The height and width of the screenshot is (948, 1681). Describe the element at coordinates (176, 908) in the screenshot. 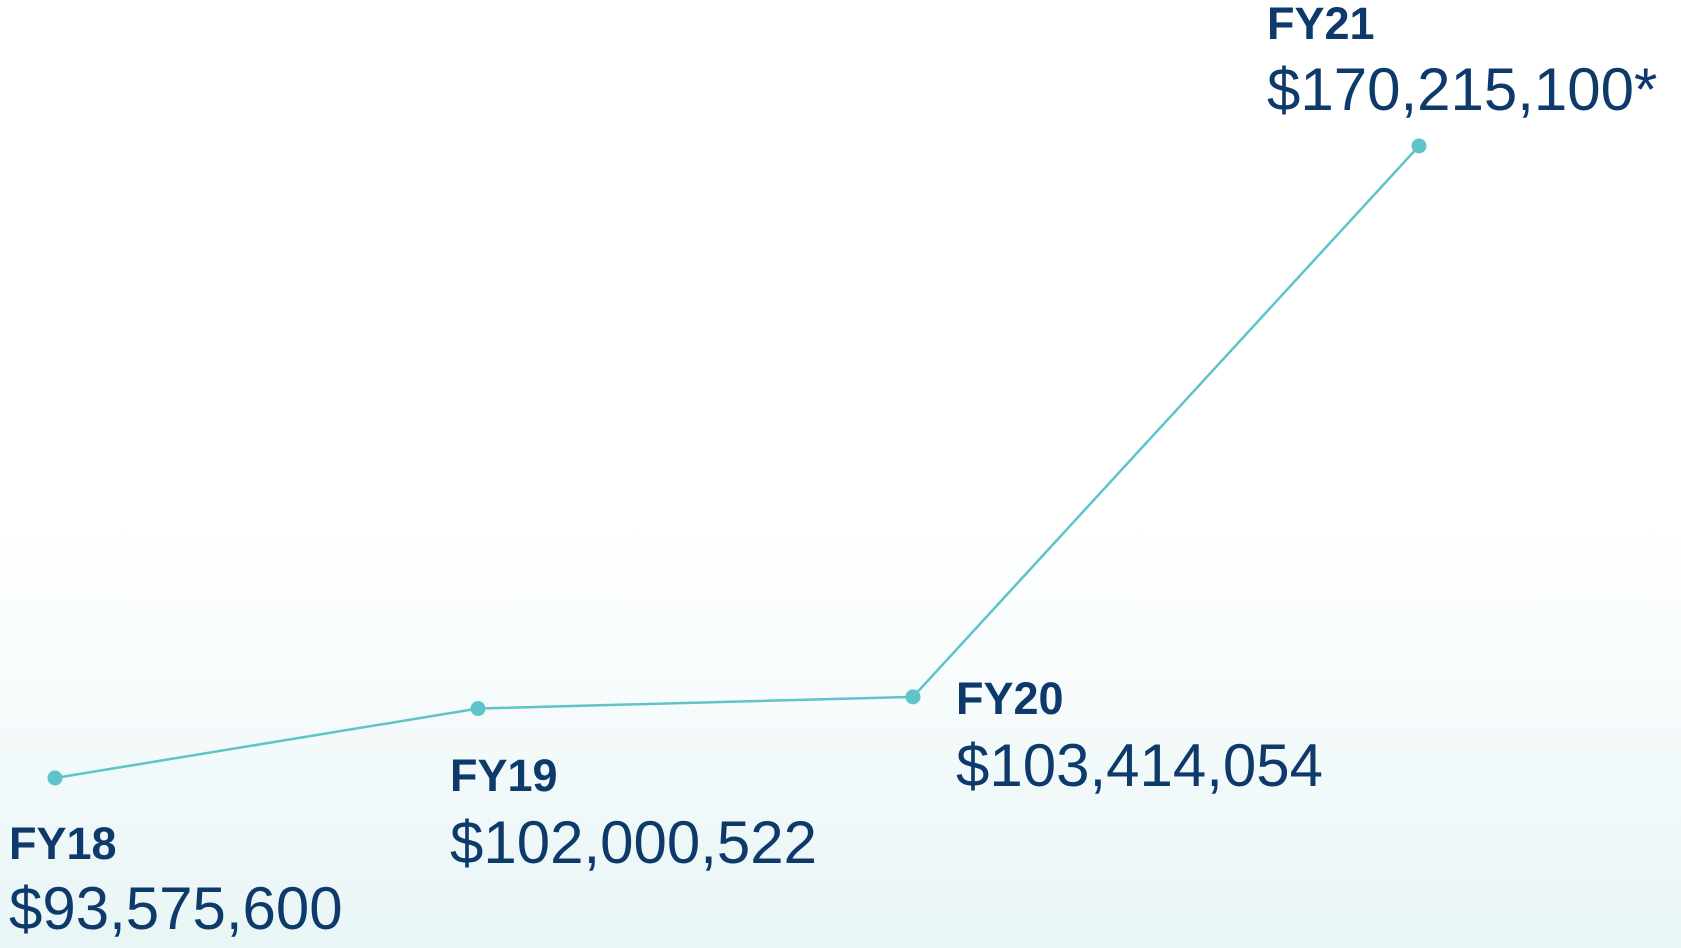

I see `value-label: $93,575,600` at that location.